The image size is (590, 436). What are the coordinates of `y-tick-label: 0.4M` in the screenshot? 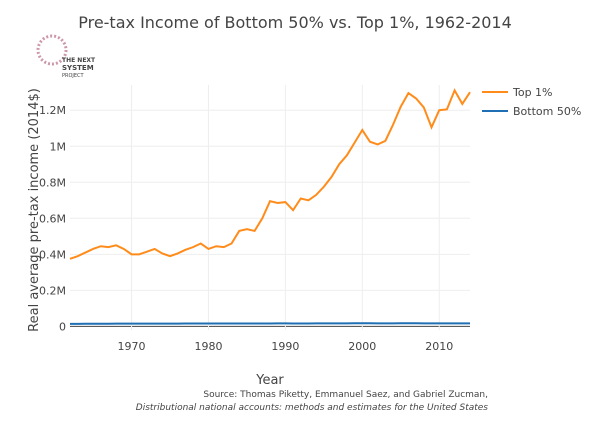 It's located at (52, 254).